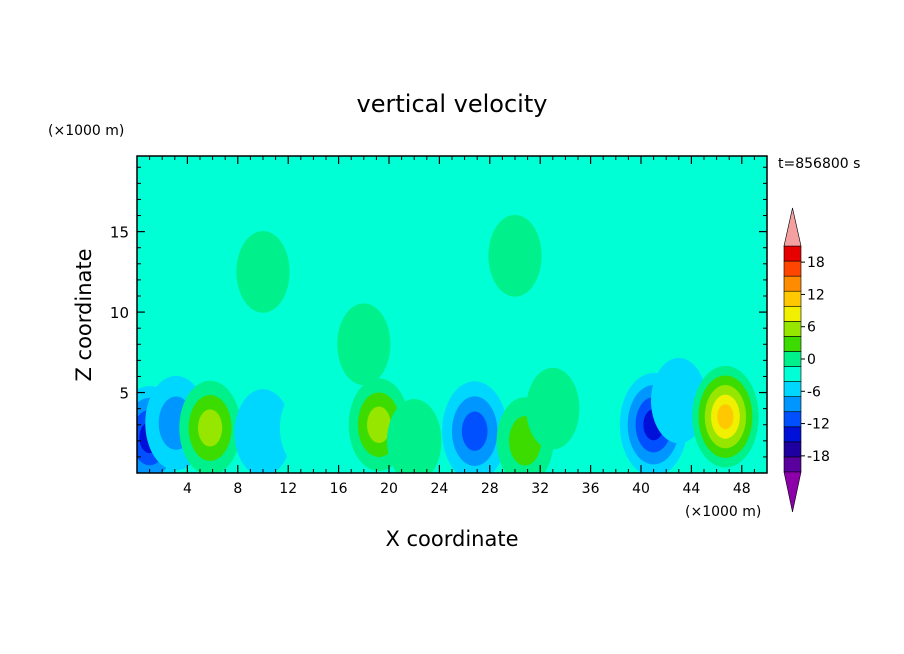  Describe the element at coordinates (288, 489) in the screenshot. I see `x-tick-label: 12` at that location.